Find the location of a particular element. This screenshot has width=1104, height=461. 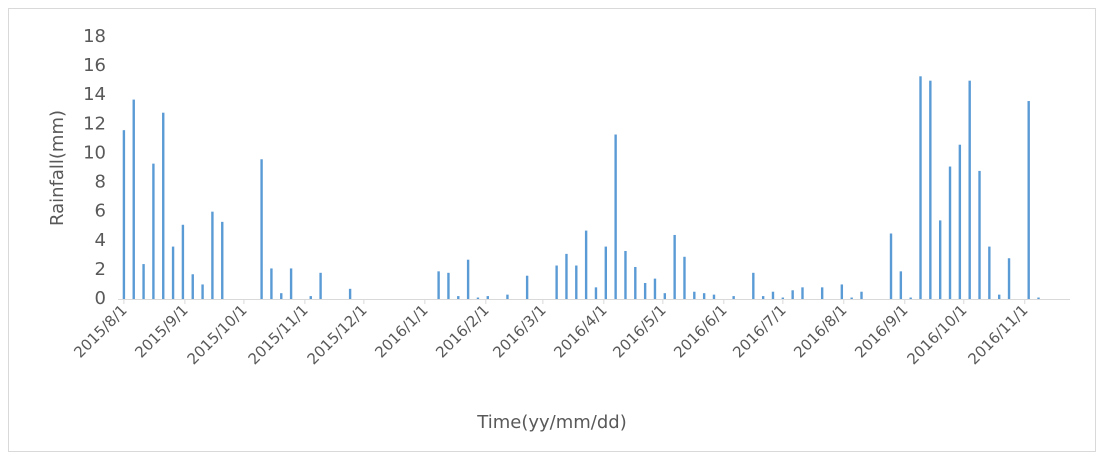

y-tick-label: 8 is located at coordinates (100, 182).